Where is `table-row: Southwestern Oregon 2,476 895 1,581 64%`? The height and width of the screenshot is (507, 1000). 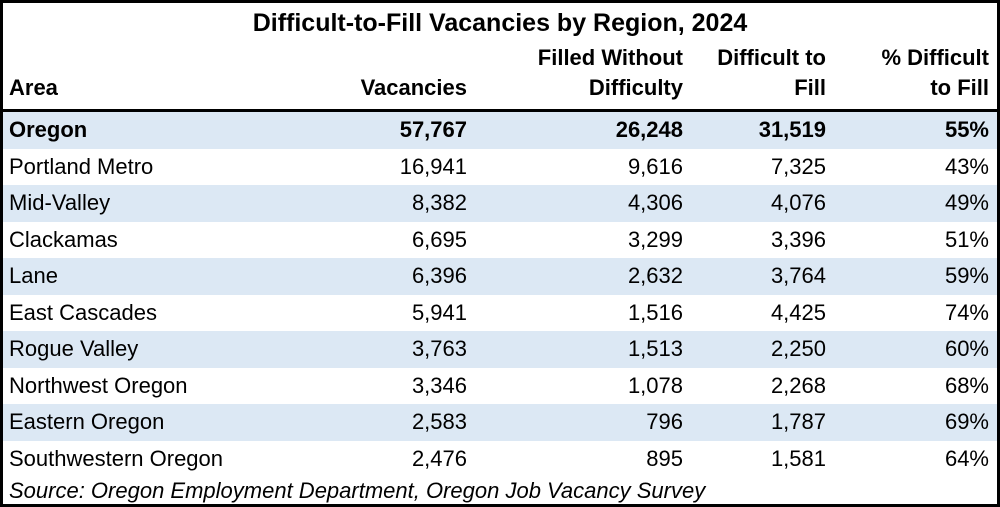
table-row: Southwestern Oregon 2,476 895 1,581 64% is located at coordinates (500, 459).